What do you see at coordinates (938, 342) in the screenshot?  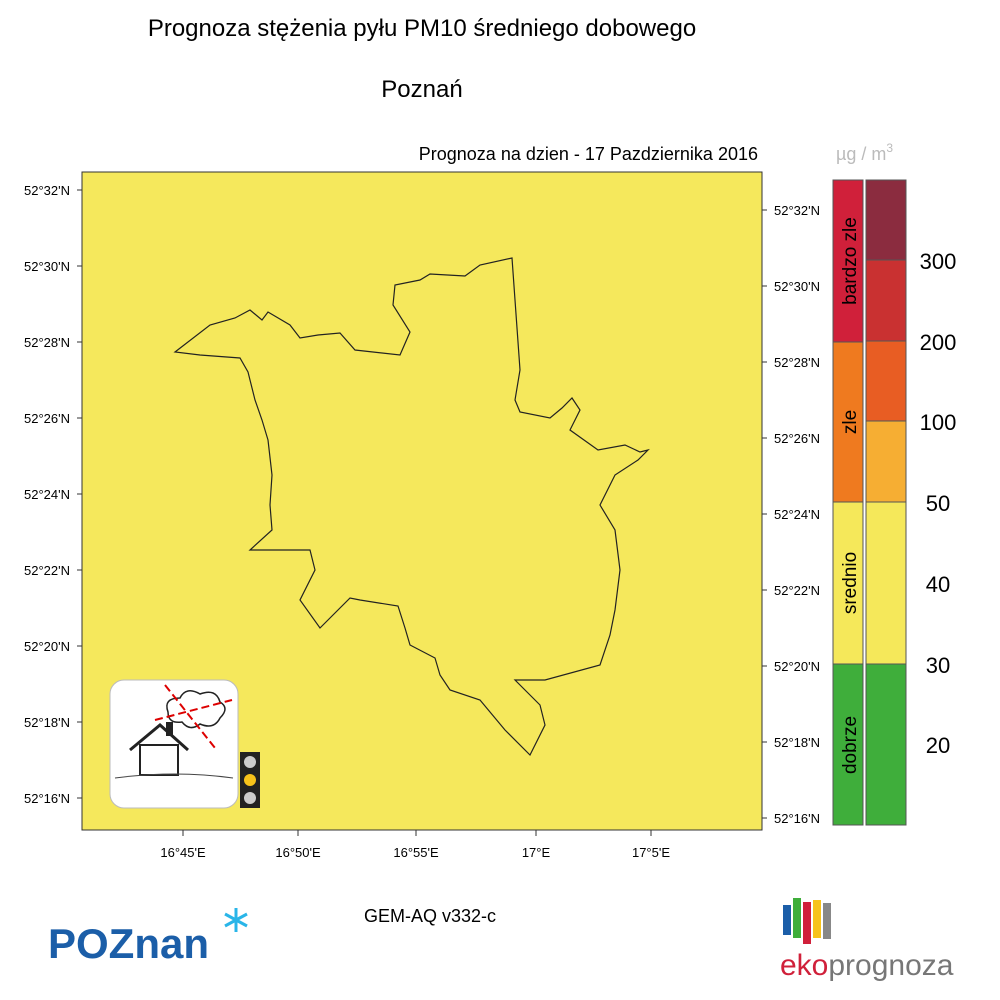 I see `level-label: 200` at bounding box center [938, 342].